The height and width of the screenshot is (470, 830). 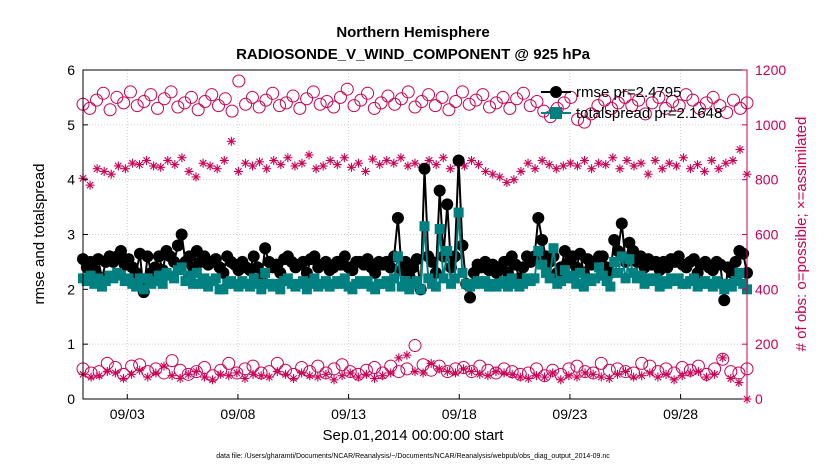 I want to click on left-tick-labels: 0 1 2 3 4 5 6, so click(x=71, y=234).